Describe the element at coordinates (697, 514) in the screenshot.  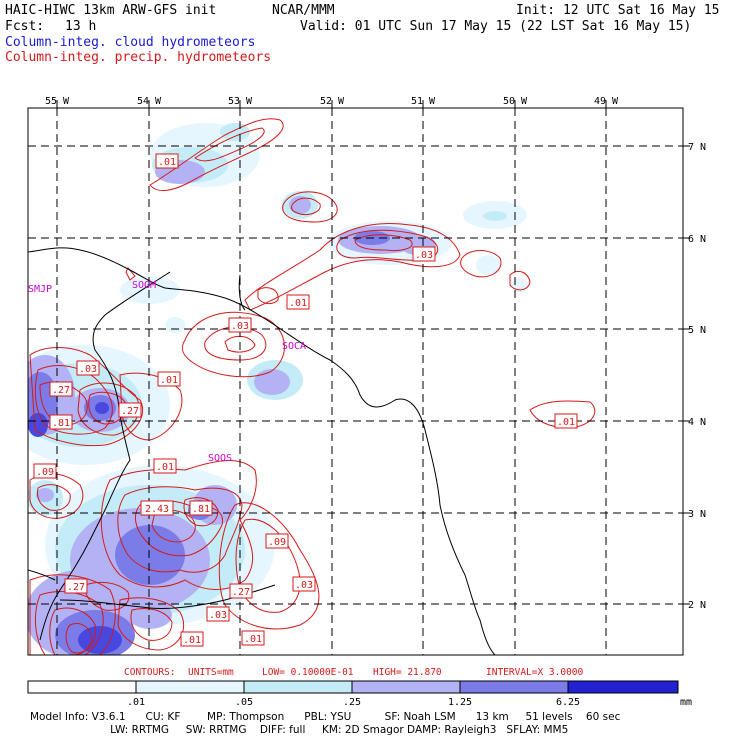
I see `latitude-label: 3 N` at that location.